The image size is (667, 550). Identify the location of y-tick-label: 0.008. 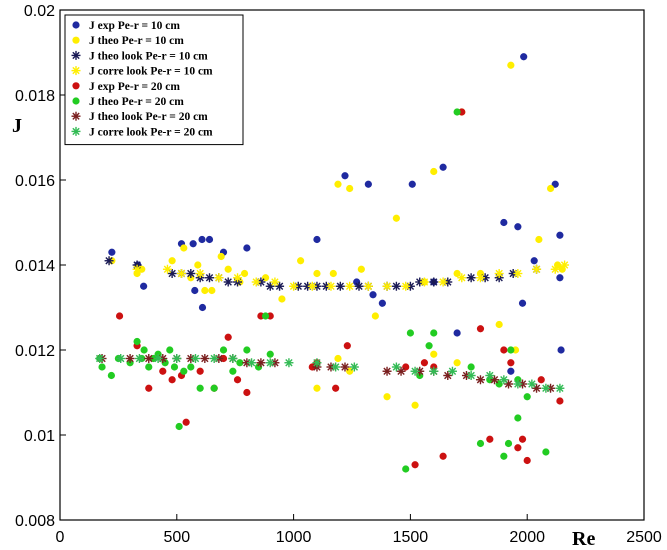
(35, 521).